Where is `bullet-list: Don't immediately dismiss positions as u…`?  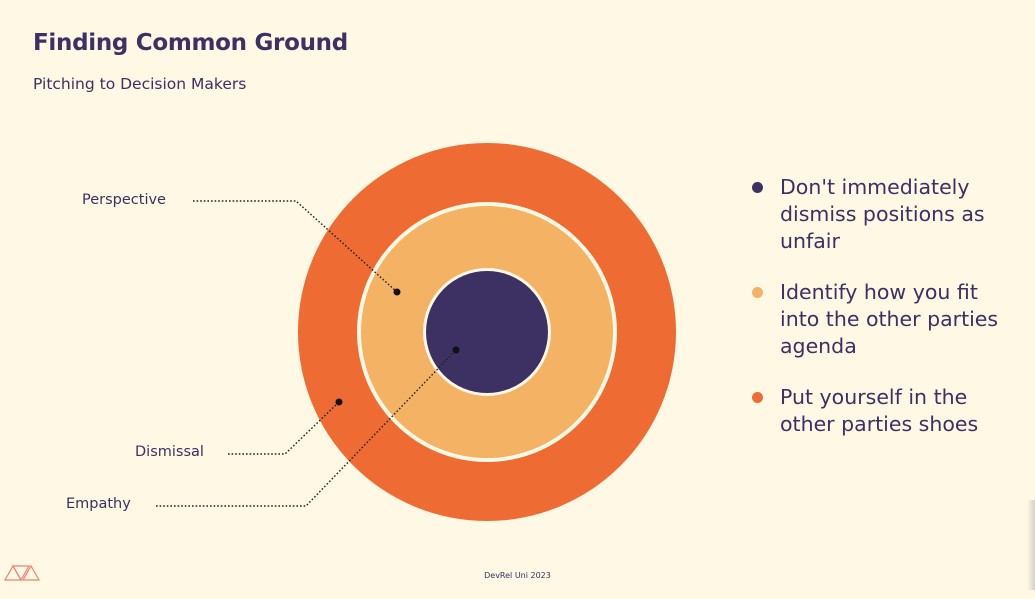 bullet-list: Don't immediately dismiss positions as u… is located at coordinates (887, 318).